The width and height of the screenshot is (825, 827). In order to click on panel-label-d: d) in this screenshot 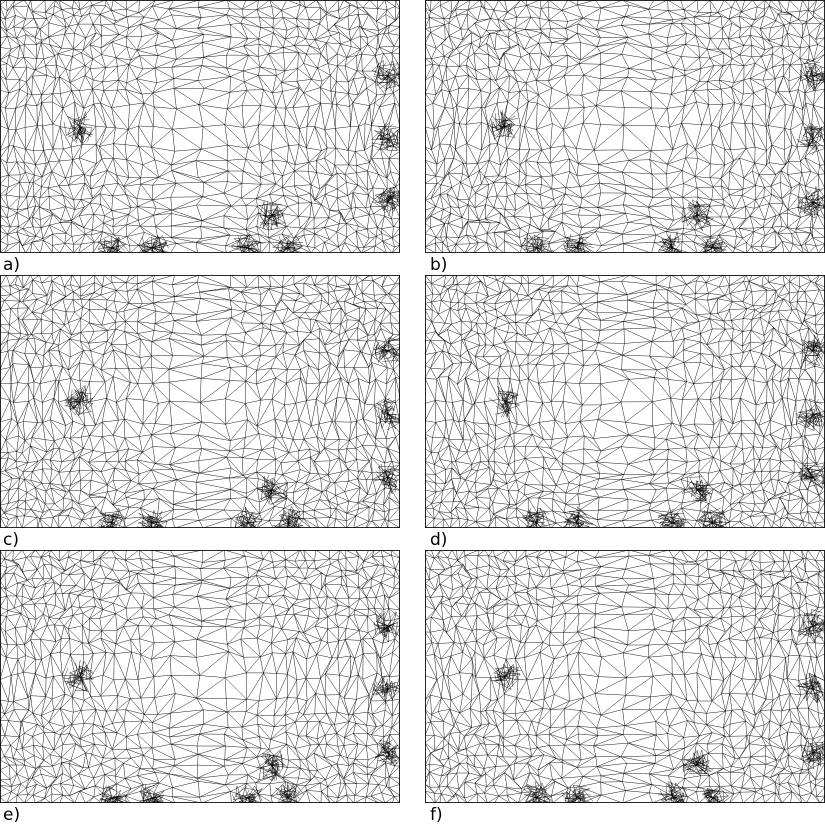, I will do `click(439, 540)`.